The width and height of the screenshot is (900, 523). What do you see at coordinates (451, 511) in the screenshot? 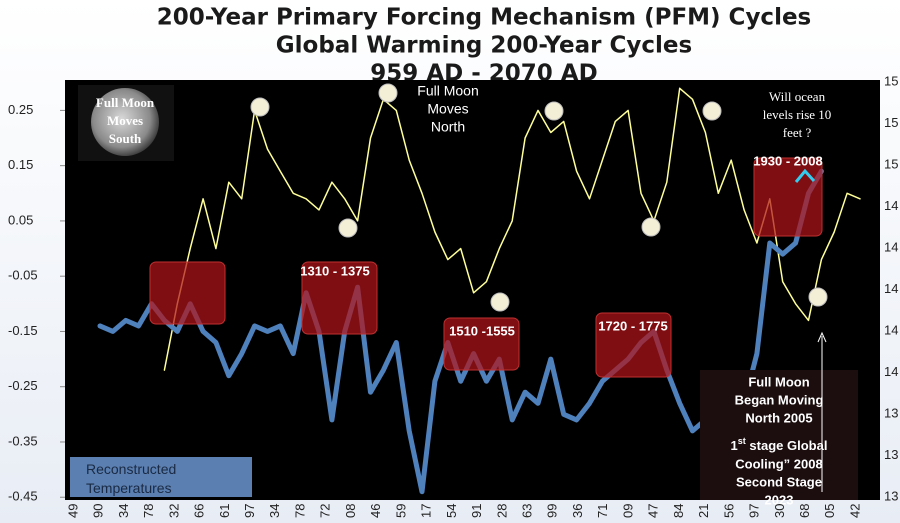
I see `x-tick-label: 54` at bounding box center [451, 511].